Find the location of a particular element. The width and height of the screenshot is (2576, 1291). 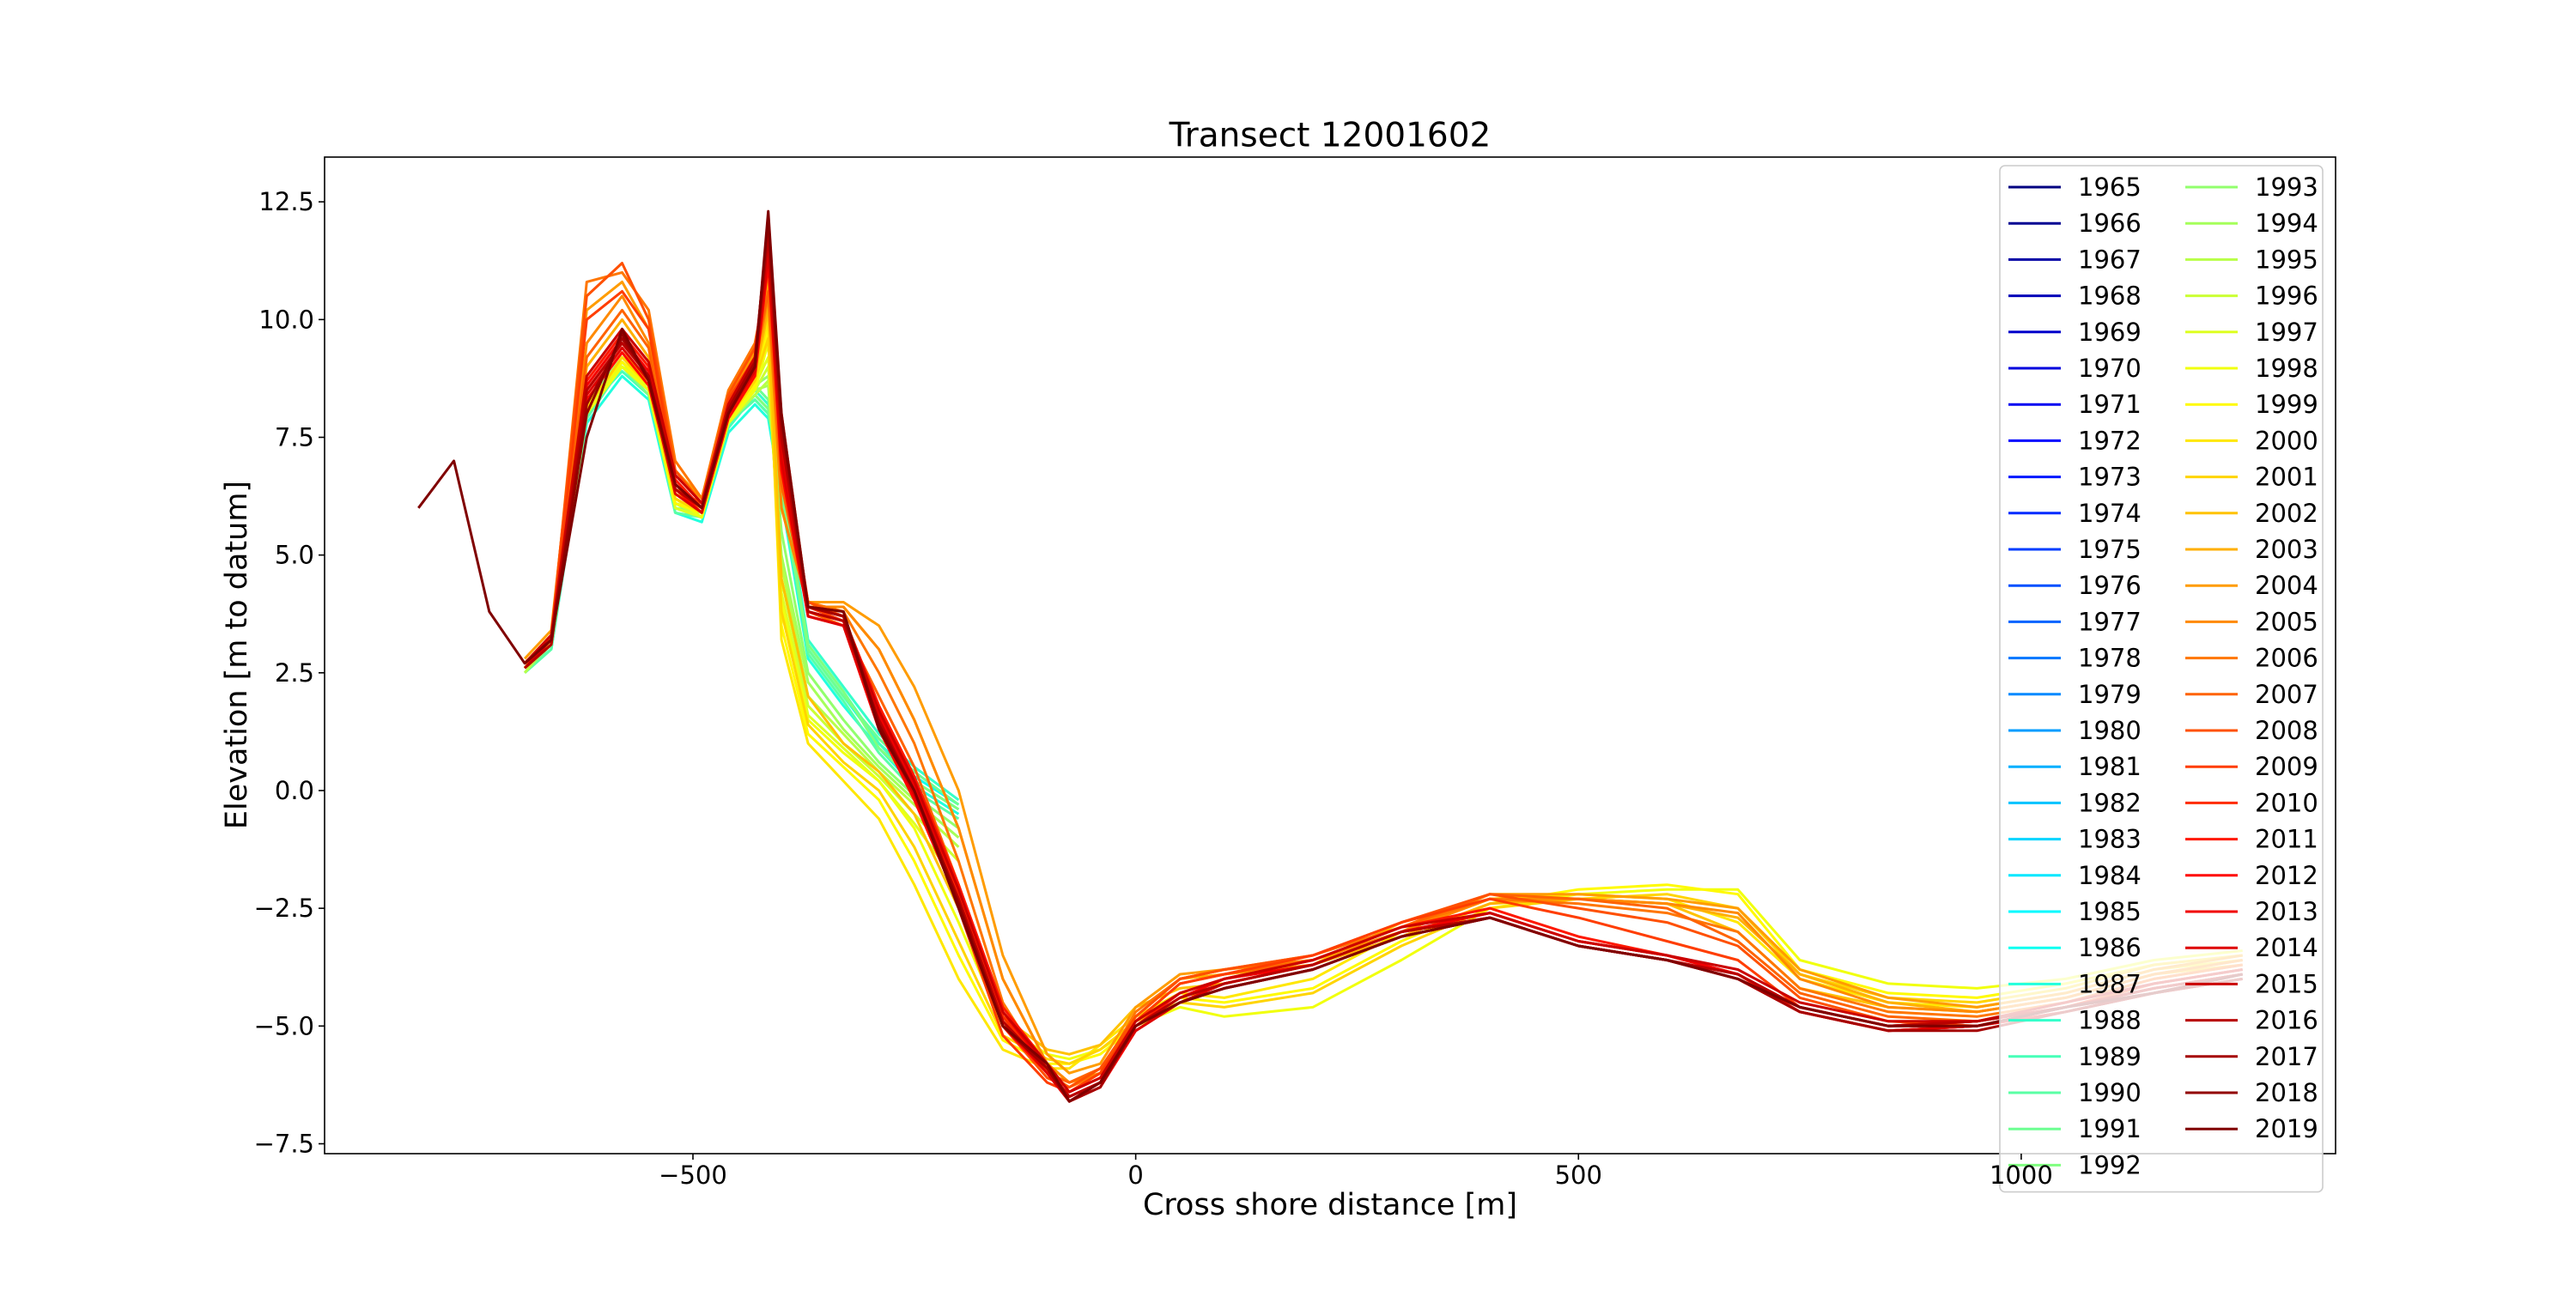

y-tick-label: 10.0 is located at coordinates (286, 320).